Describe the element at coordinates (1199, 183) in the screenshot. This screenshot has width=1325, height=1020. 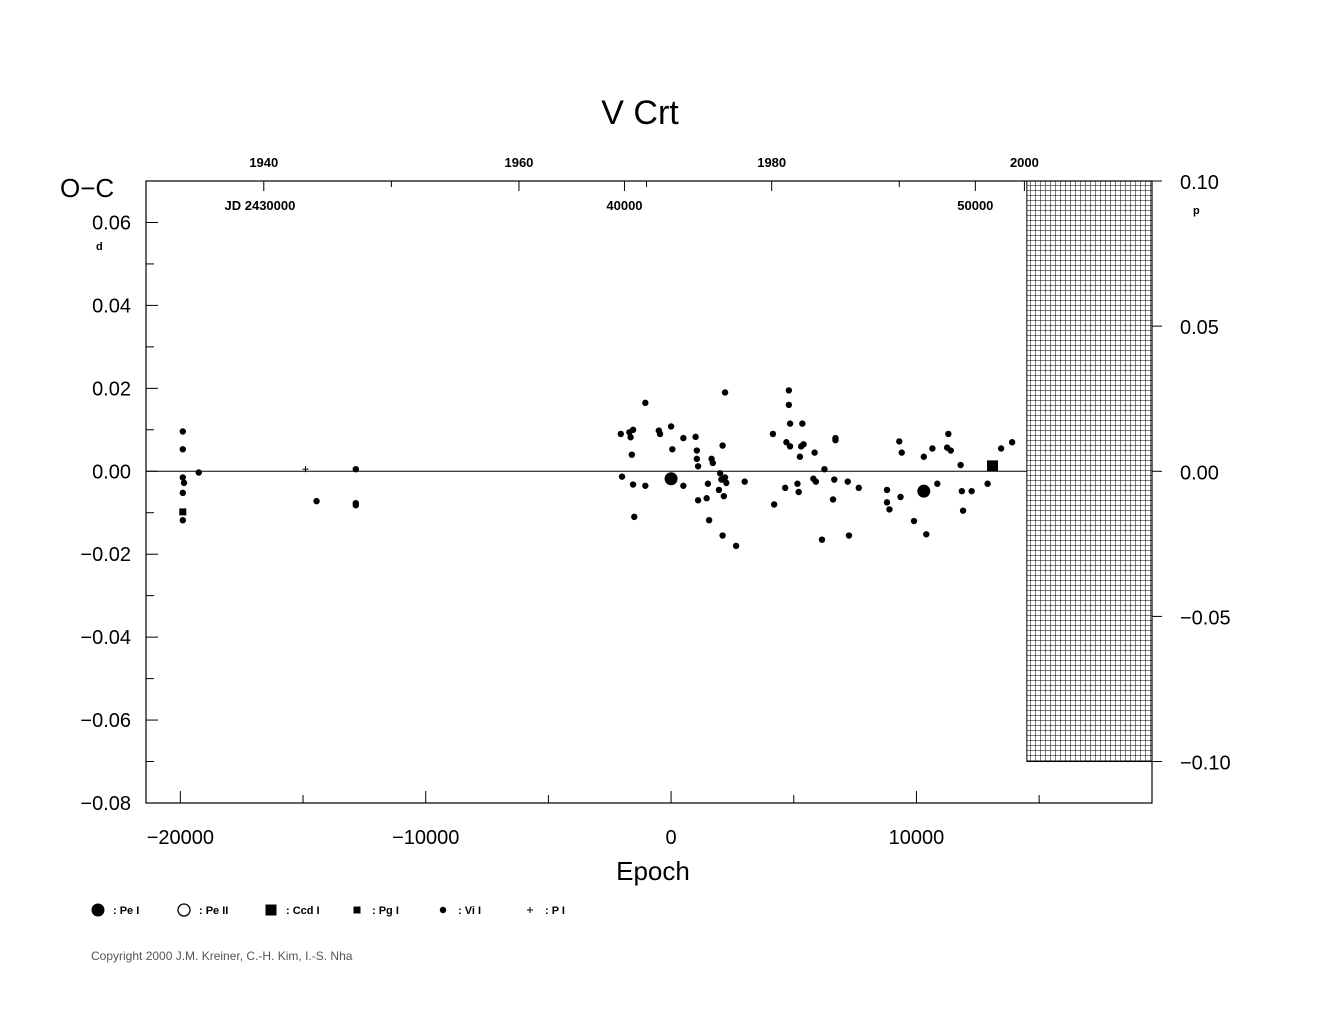
I see `y2-tick-label: 0.10` at that location.